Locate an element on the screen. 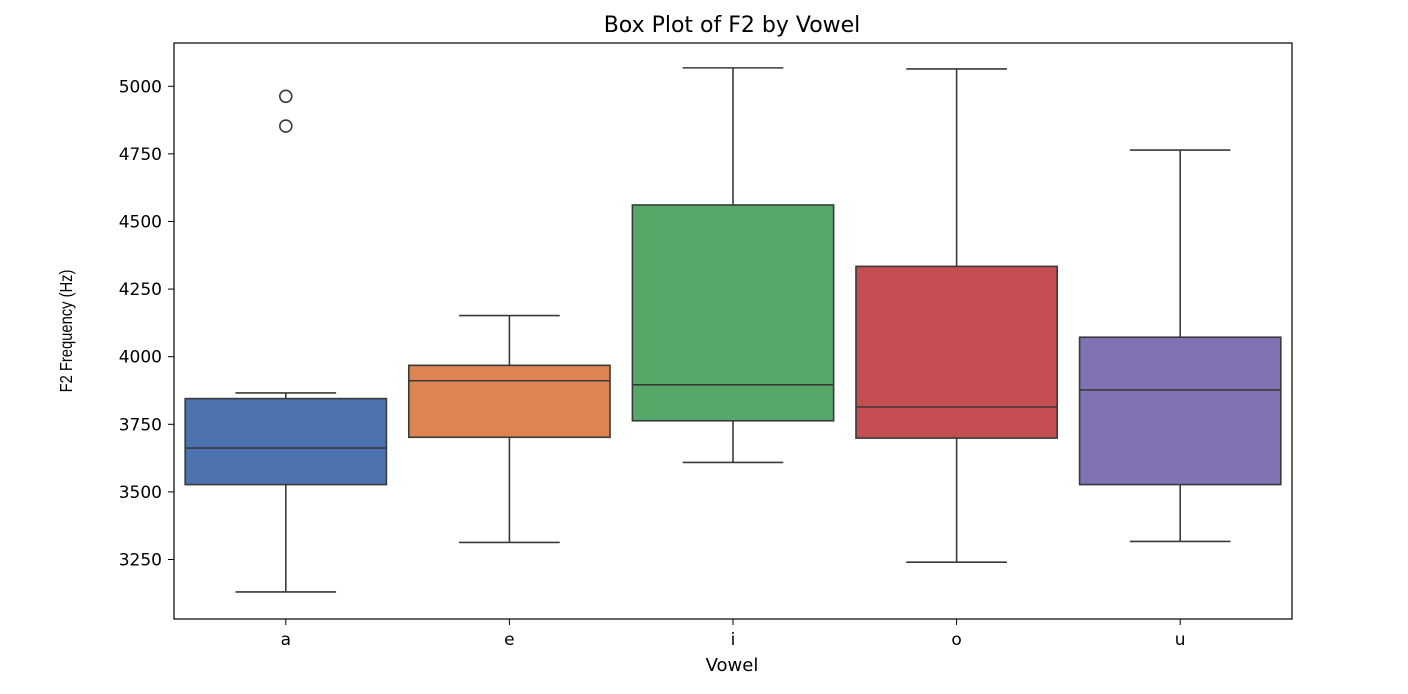 The width and height of the screenshot is (1408, 694). y-tick-label: 3750 is located at coordinates (140, 425).